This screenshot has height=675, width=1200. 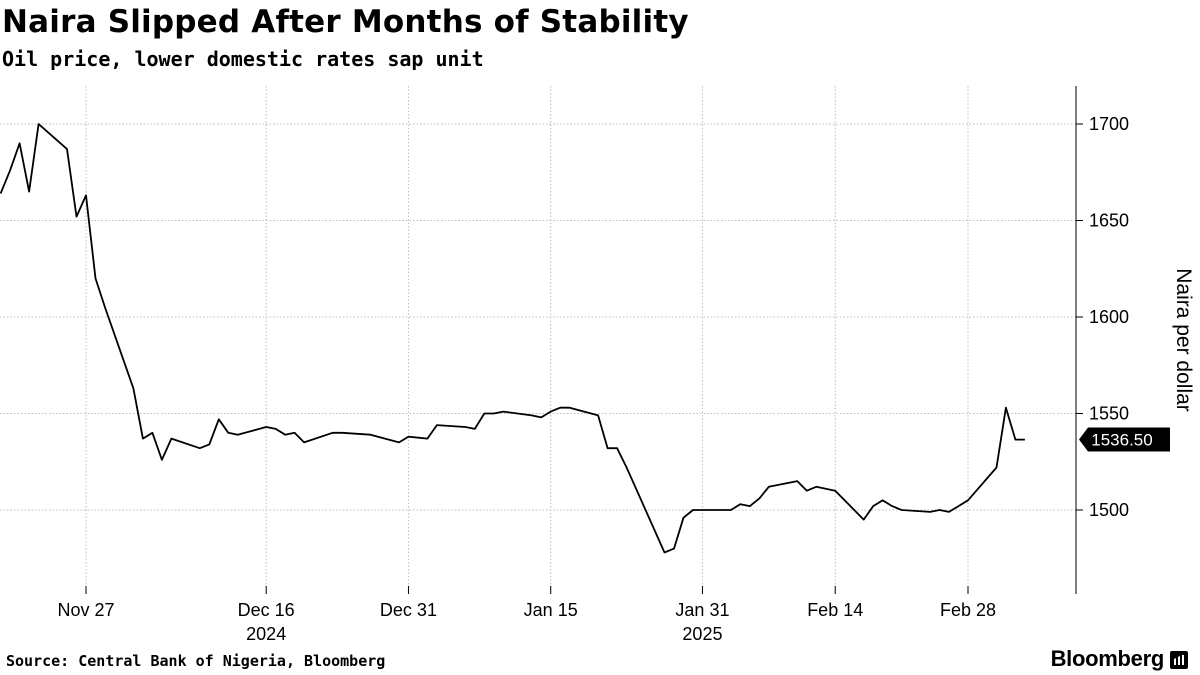 I want to click on last-value-callout: 1536.50, so click(x=1124, y=439).